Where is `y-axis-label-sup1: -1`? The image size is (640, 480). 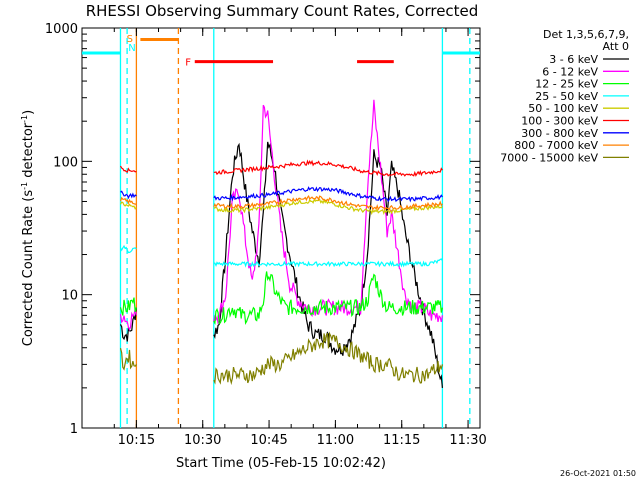
y-axis-label-sup1: -1 is located at coordinates (24, 186).